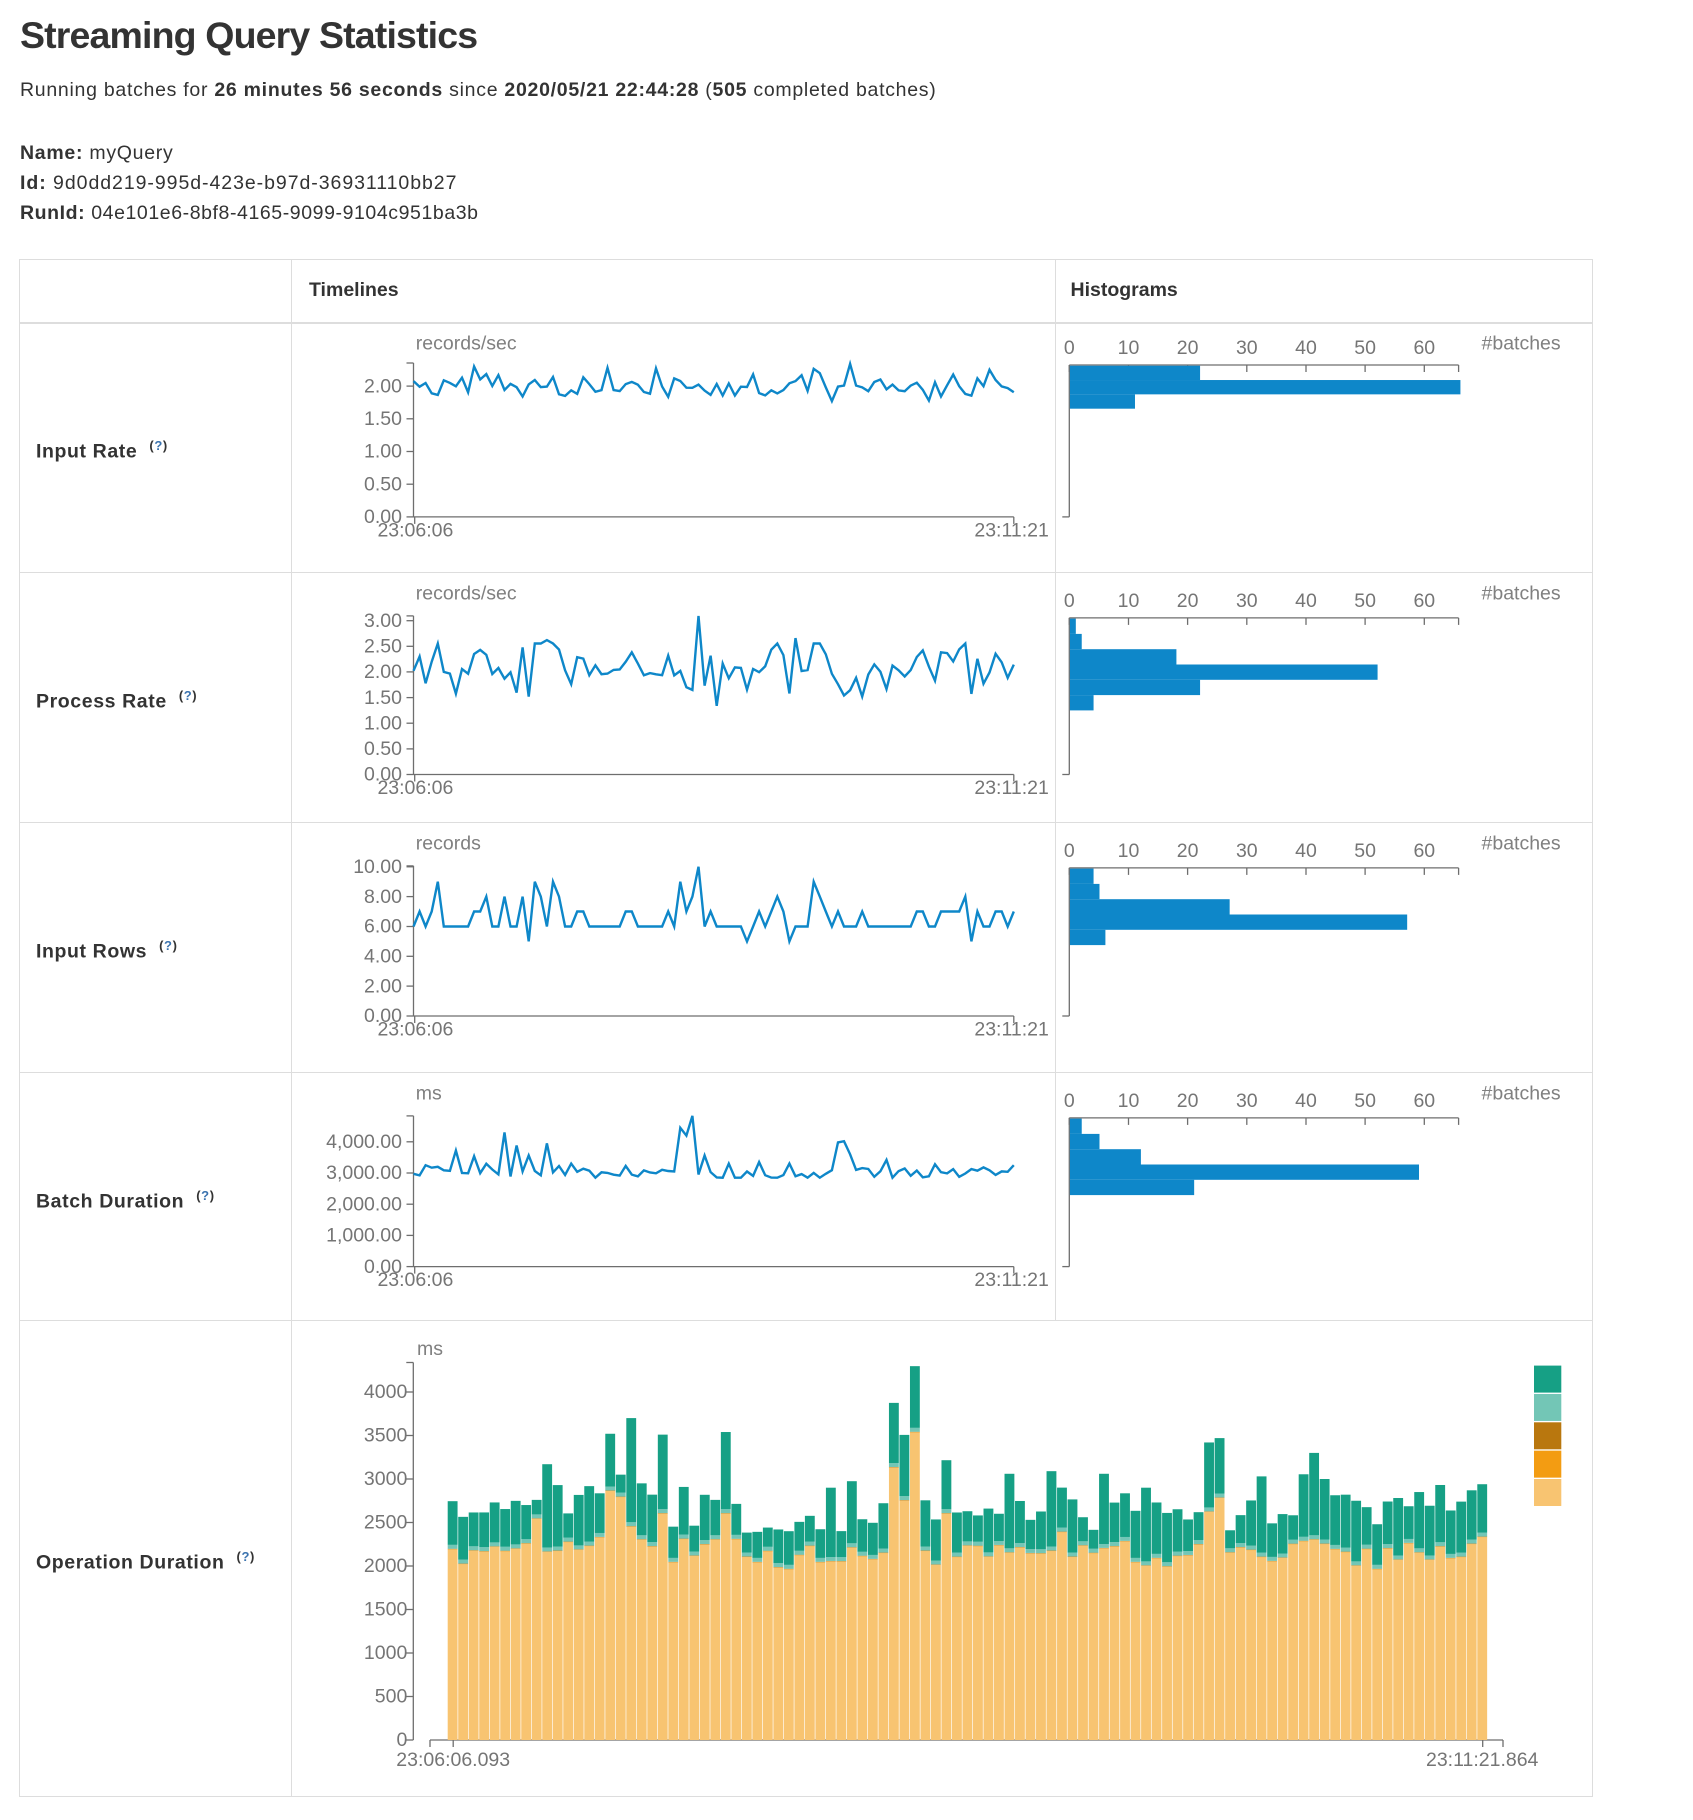 Image resolution: width=1693 pixels, height=1820 pixels. I want to click on svg-text: 2500, so click(386, 1523).